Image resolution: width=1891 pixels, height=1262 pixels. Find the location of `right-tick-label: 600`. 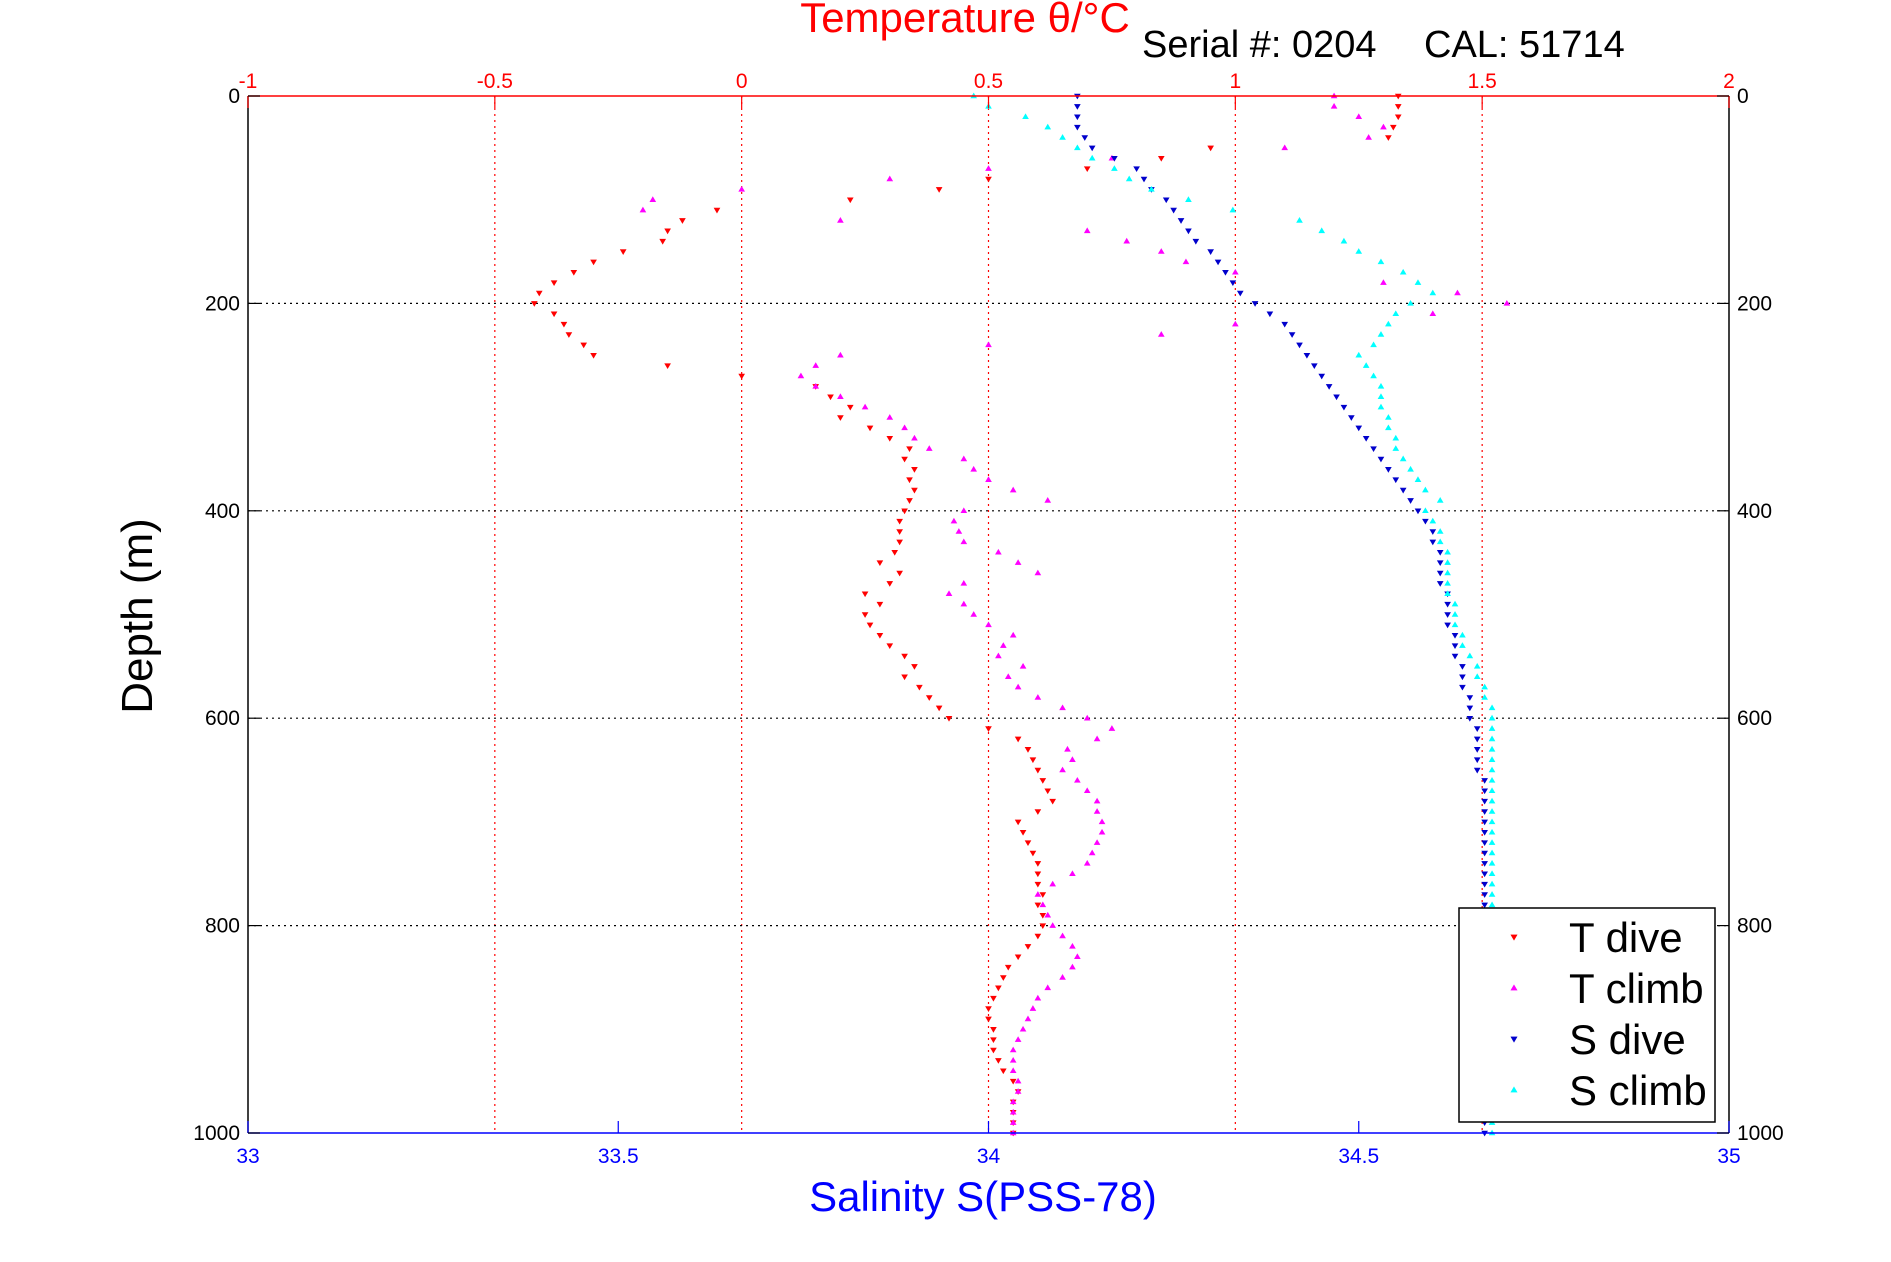

right-tick-label: 600 is located at coordinates (1754, 718).